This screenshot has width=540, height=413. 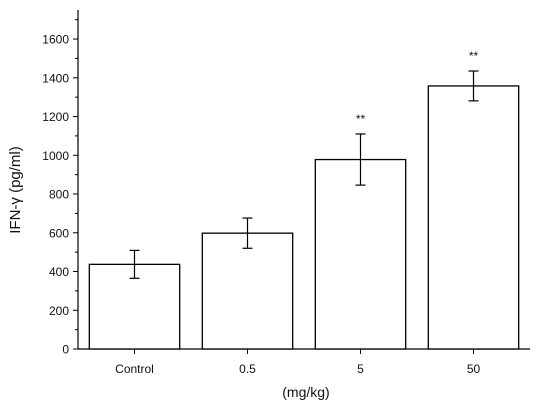 What do you see at coordinates (59, 272) in the screenshot?
I see `y-tick-label: 400` at bounding box center [59, 272].